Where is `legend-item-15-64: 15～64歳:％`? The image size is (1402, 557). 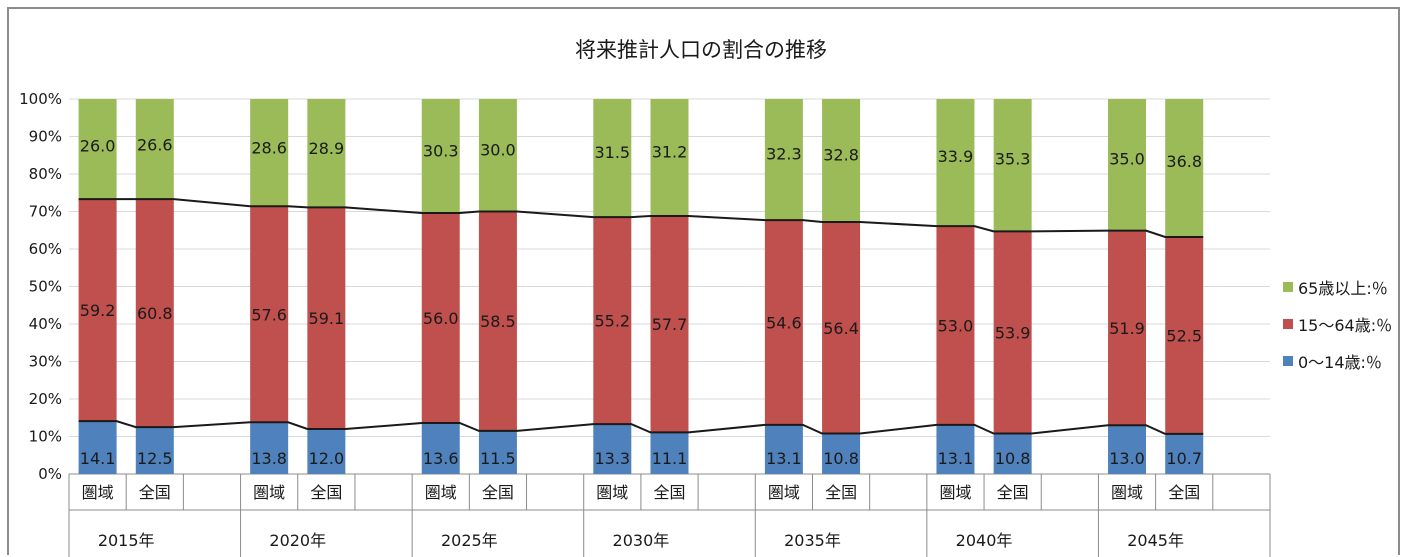
legend-item-15-64: 15～64歳:％ is located at coordinates (1337, 323).